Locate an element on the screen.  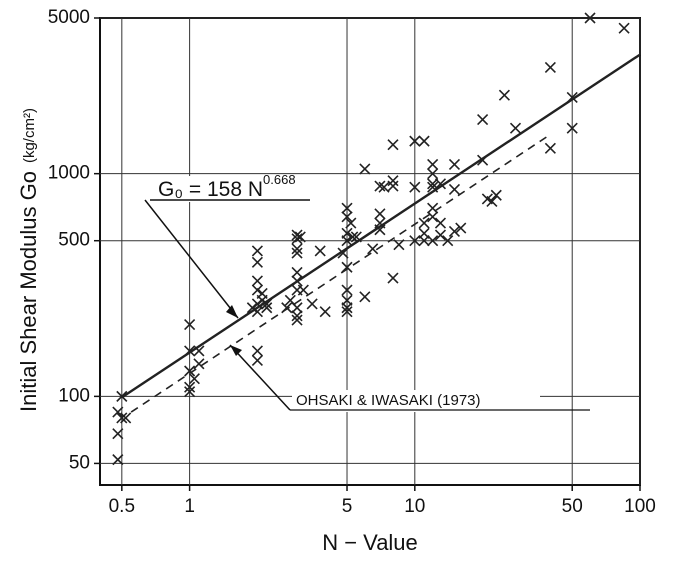
arrow-head is located at coordinates (236, 350).